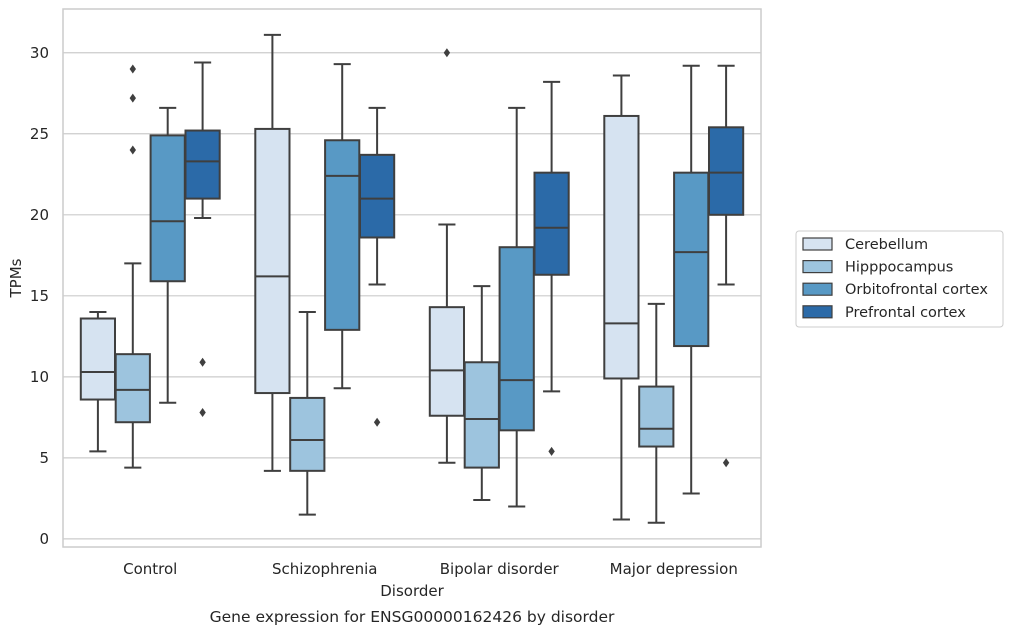  Describe the element at coordinates (39, 53) in the screenshot. I see `y-tick-label: 30` at that location.